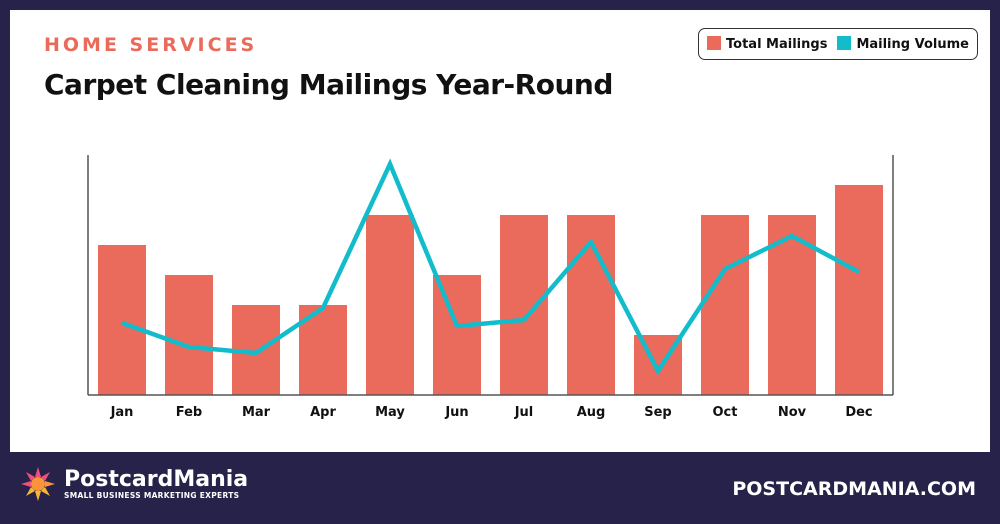 The width and height of the screenshot is (1000, 524). What do you see at coordinates (189, 412) in the screenshot?
I see `x-tick-label-feb: Feb` at bounding box center [189, 412].